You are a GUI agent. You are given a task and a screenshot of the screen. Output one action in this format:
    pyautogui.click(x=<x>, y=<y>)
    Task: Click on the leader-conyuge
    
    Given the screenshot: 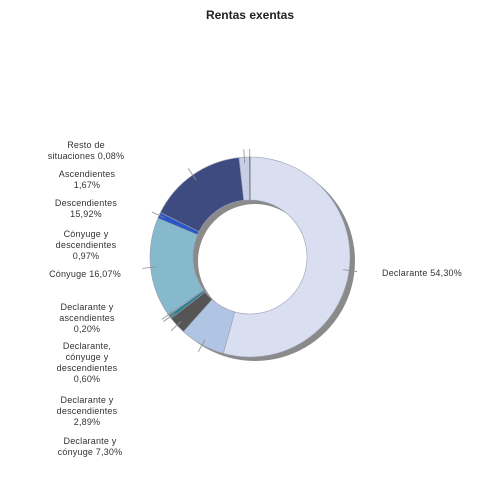 What is the action you would take?
    pyautogui.click(x=149, y=267)
    